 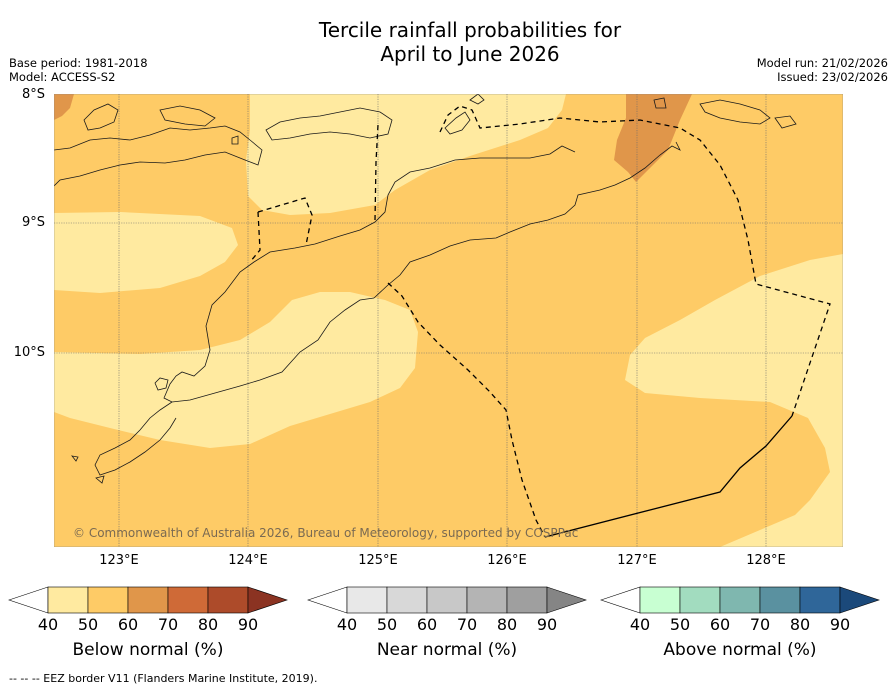 I want to click on cb-above-tick-70: 70, so click(x=760, y=624).